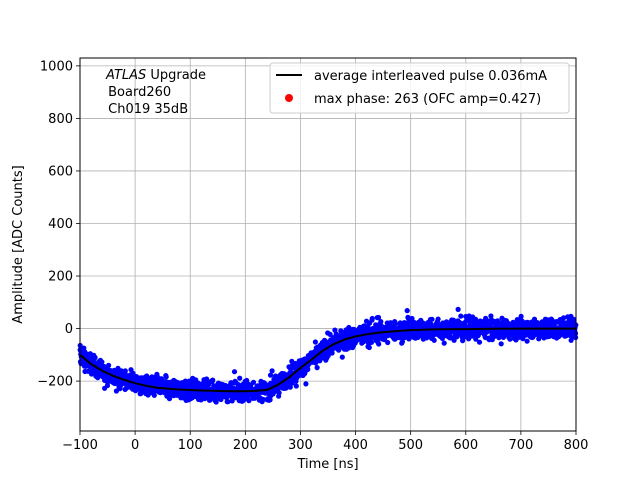 This screenshot has height=480, width=640. What do you see at coordinates (60, 119) in the screenshot?
I see `y-tick-label: 800` at bounding box center [60, 119].